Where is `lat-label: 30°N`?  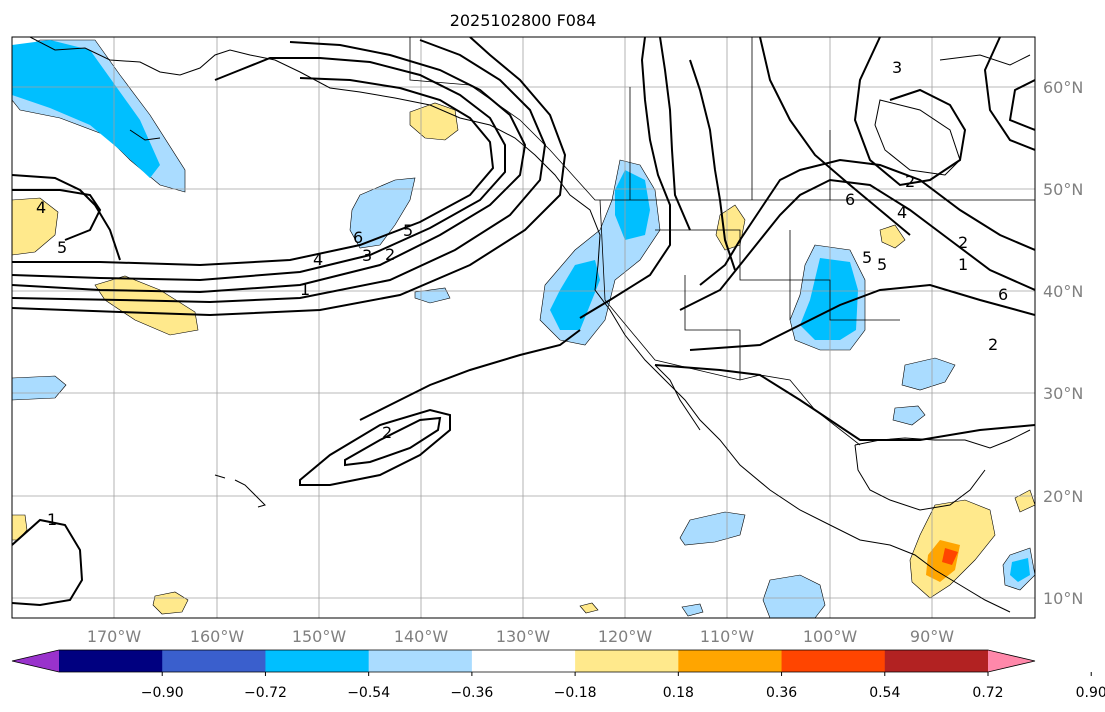 lat-label: 30°N is located at coordinates (1063, 393).